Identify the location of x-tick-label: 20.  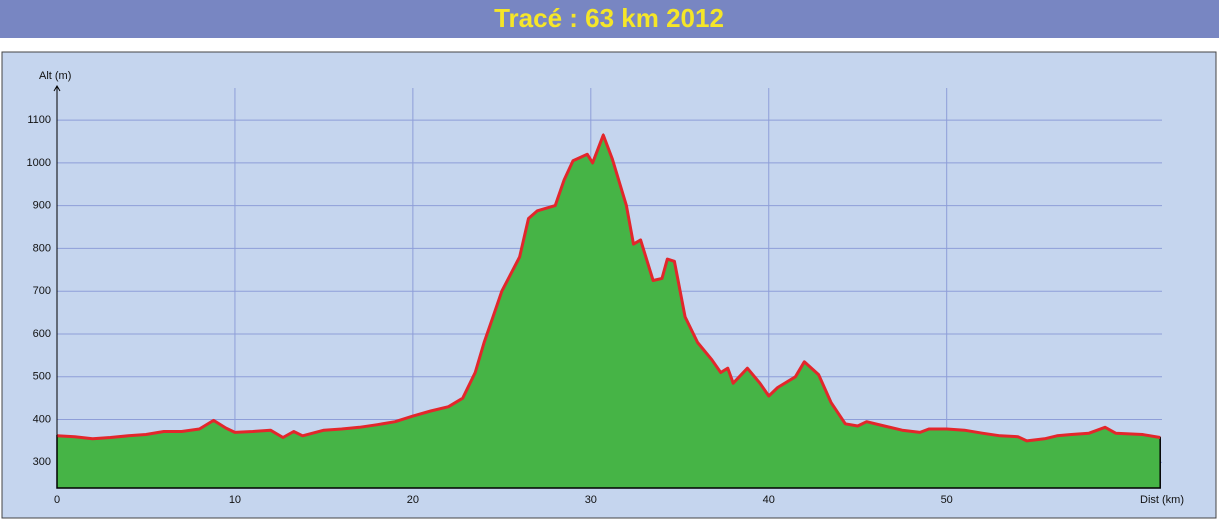
(413, 500).